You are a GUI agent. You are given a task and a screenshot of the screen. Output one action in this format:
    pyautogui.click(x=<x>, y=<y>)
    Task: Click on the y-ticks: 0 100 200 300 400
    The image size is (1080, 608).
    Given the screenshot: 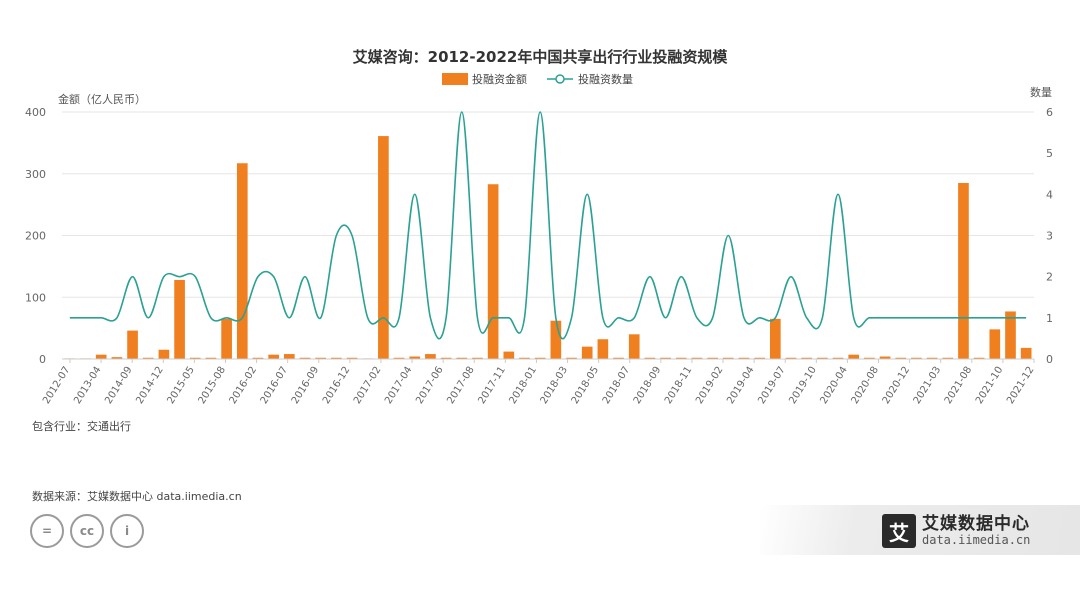 What is the action you would take?
    pyautogui.click(x=35, y=236)
    